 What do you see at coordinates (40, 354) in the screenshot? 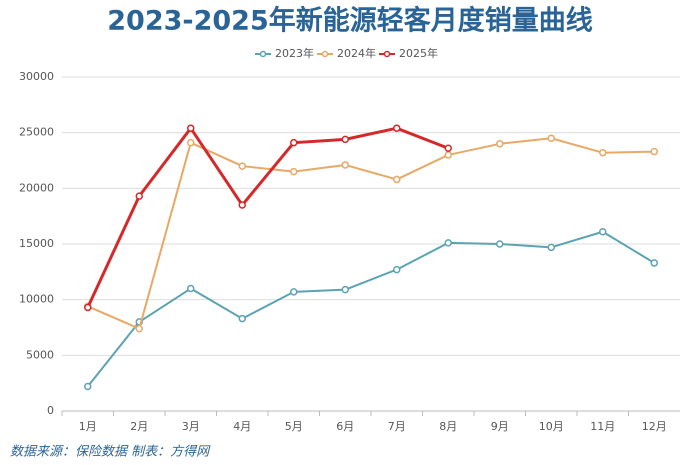
I see `y-tick-label: 5000` at bounding box center [40, 354].